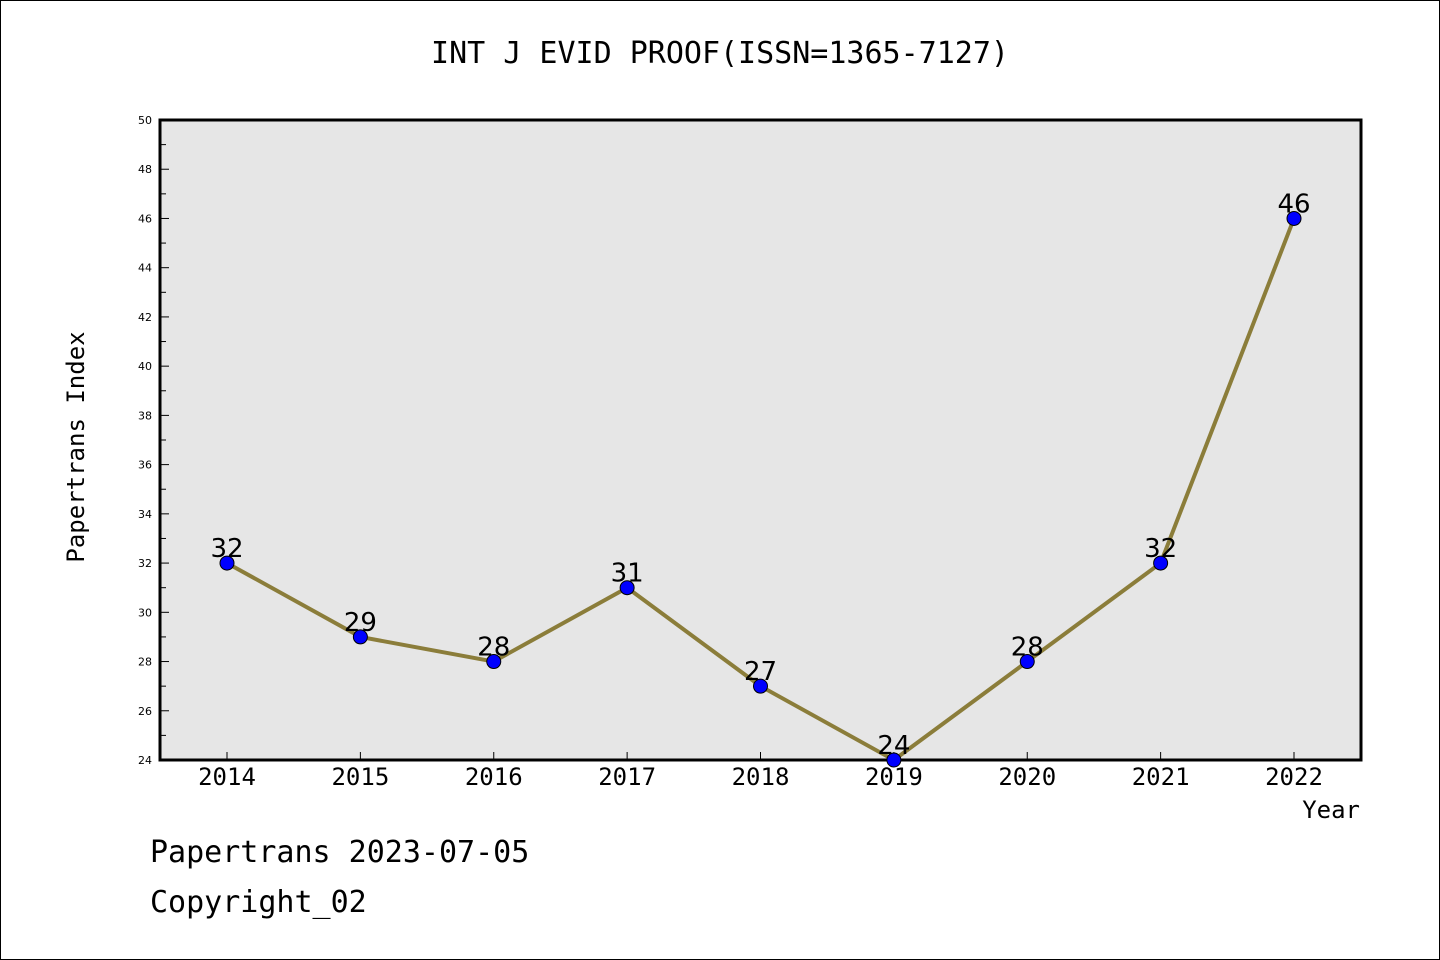  Describe the element at coordinates (720, 53) in the screenshot. I see `chart-title: INT J EVID PROOF(ISSN=1365-7127)` at that location.